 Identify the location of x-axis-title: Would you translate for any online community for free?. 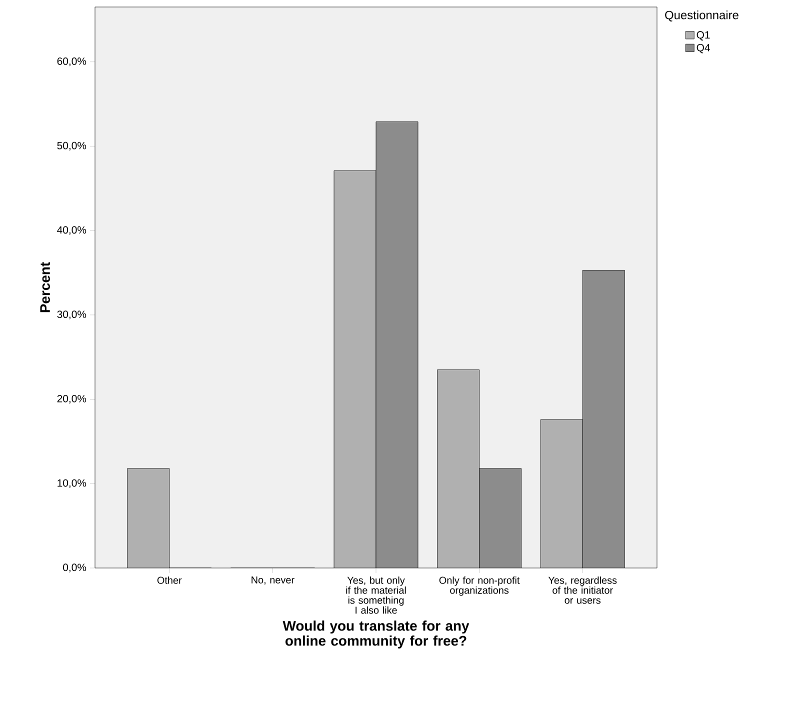
(376, 634).